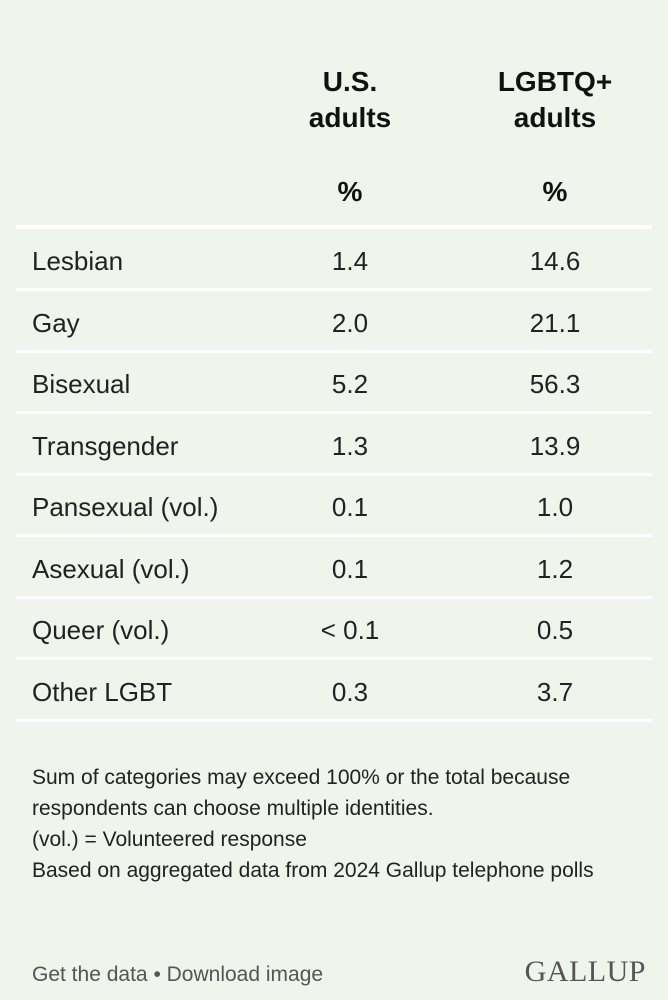 The image size is (668, 1000). Describe the element at coordinates (555, 691) in the screenshot. I see `cell-lgbtq-adults: 3.7` at that location.